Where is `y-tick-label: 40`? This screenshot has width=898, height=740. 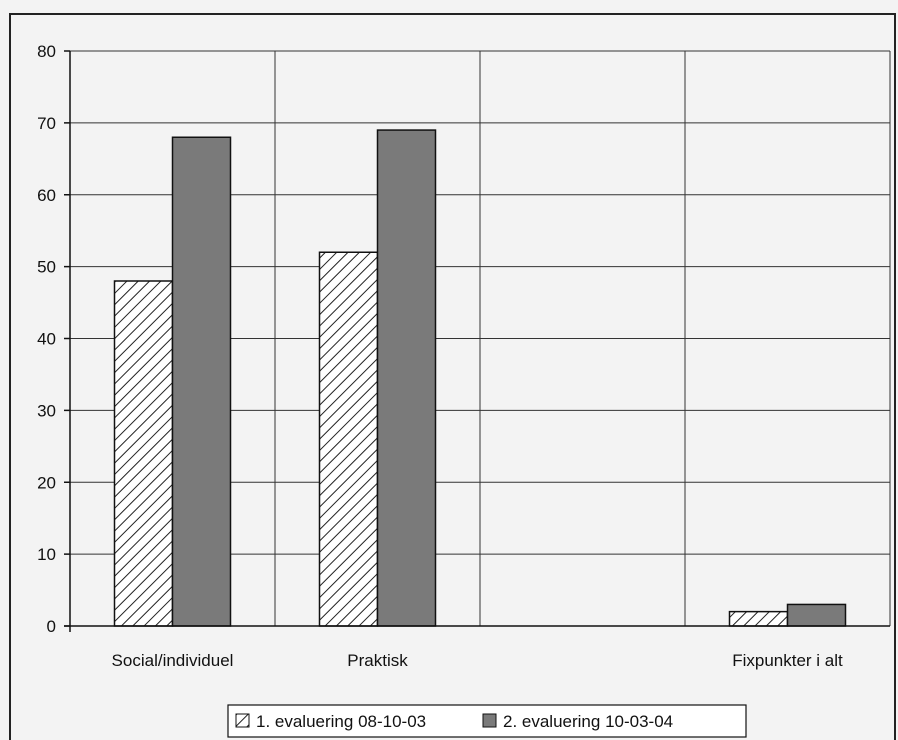 y-tick-label: 40 is located at coordinates (46, 339).